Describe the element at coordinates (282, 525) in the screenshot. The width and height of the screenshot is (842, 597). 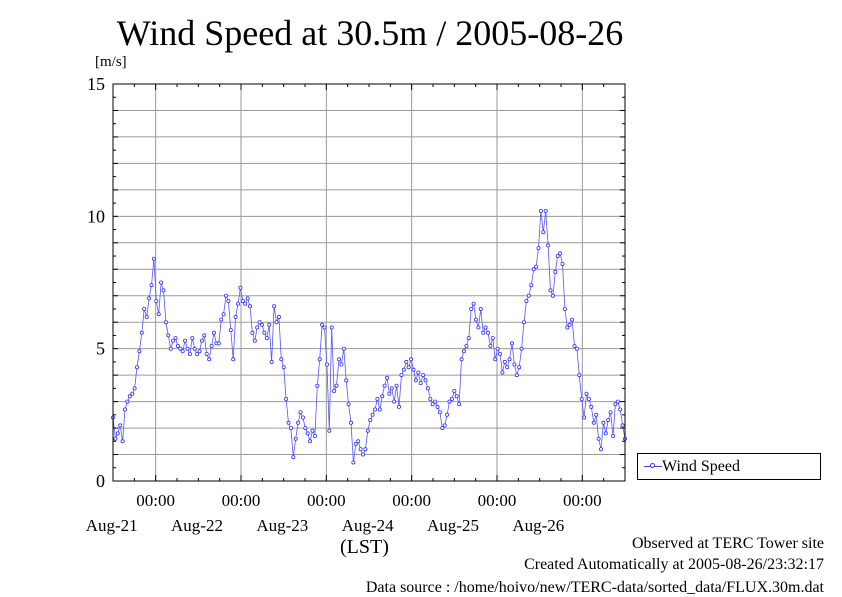
I see `x-tick-date-label: Aug-23` at that location.